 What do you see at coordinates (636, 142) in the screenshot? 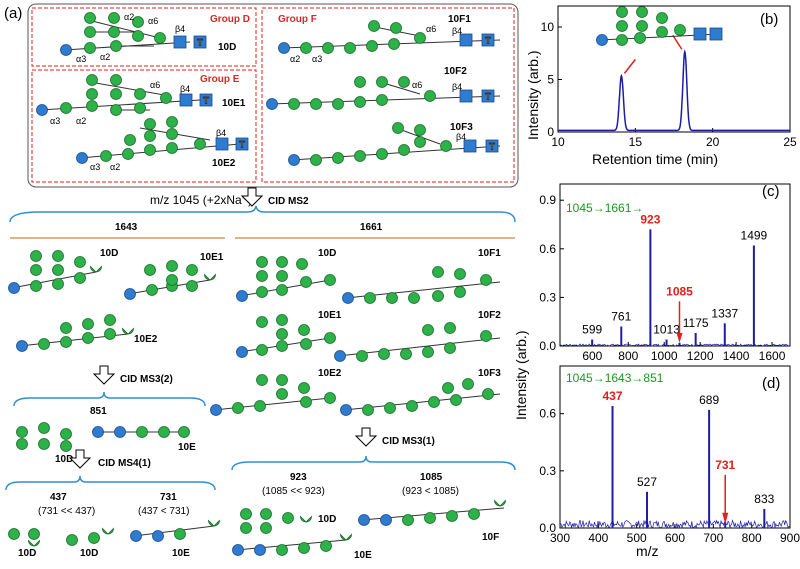
I see `panel-b-xtick-label-1: 15` at bounding box center [636, 142].